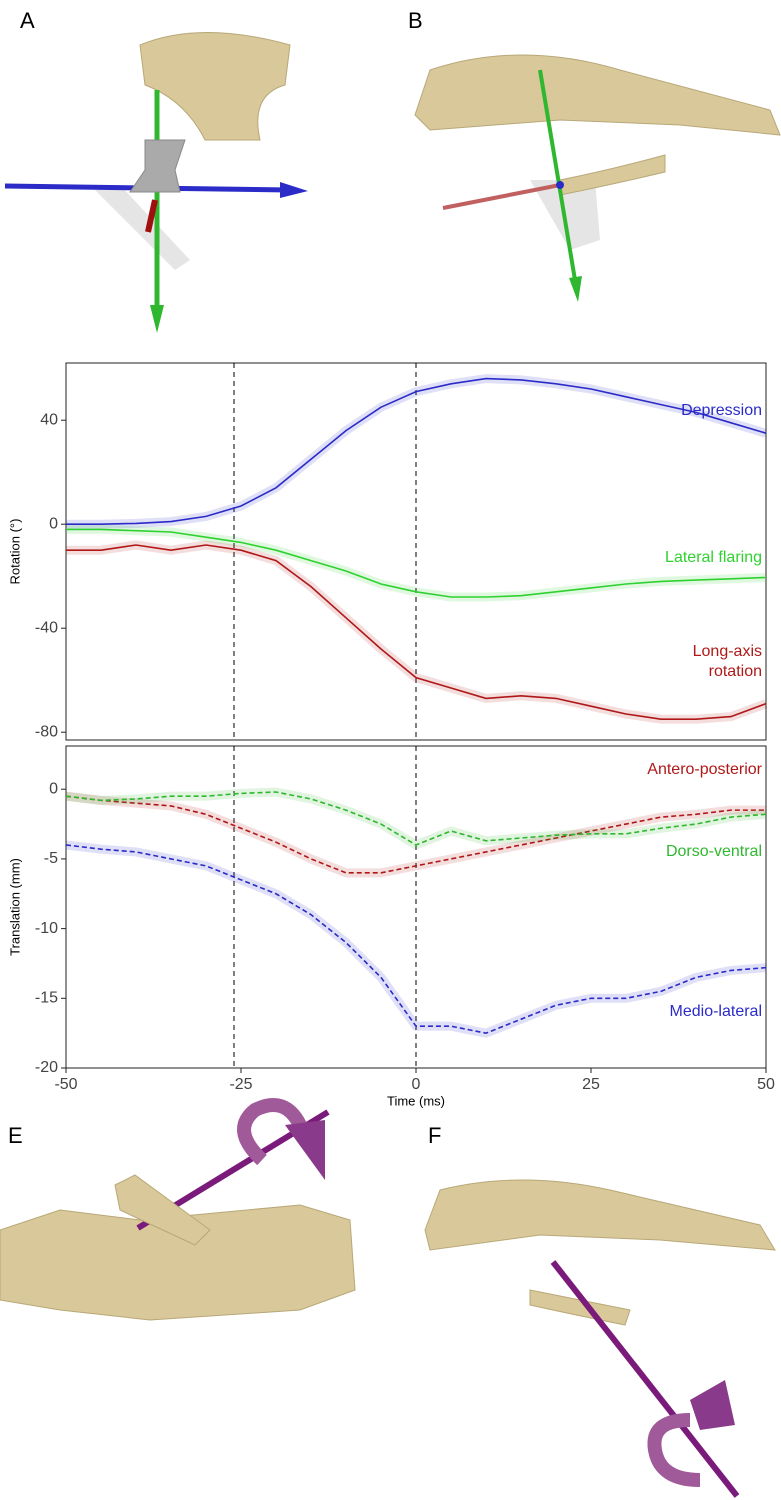  What do you see at coordinates (14, 552) in the screenshot?
I see `y-axis-label: Rotation (°)` at bounding box center [14, 552].